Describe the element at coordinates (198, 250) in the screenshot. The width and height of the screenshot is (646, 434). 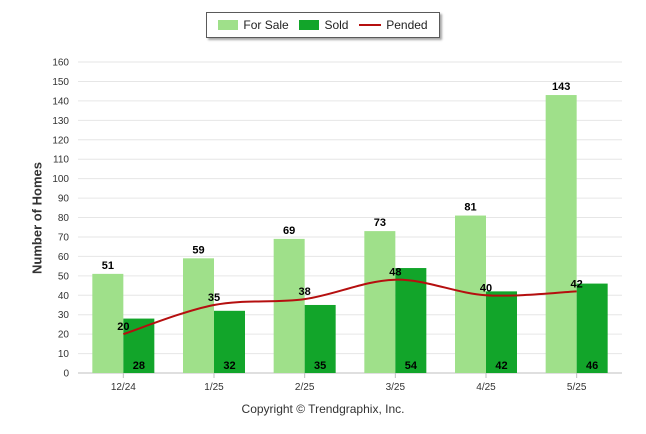
I see `data-label-for-sale: 59` at that location.